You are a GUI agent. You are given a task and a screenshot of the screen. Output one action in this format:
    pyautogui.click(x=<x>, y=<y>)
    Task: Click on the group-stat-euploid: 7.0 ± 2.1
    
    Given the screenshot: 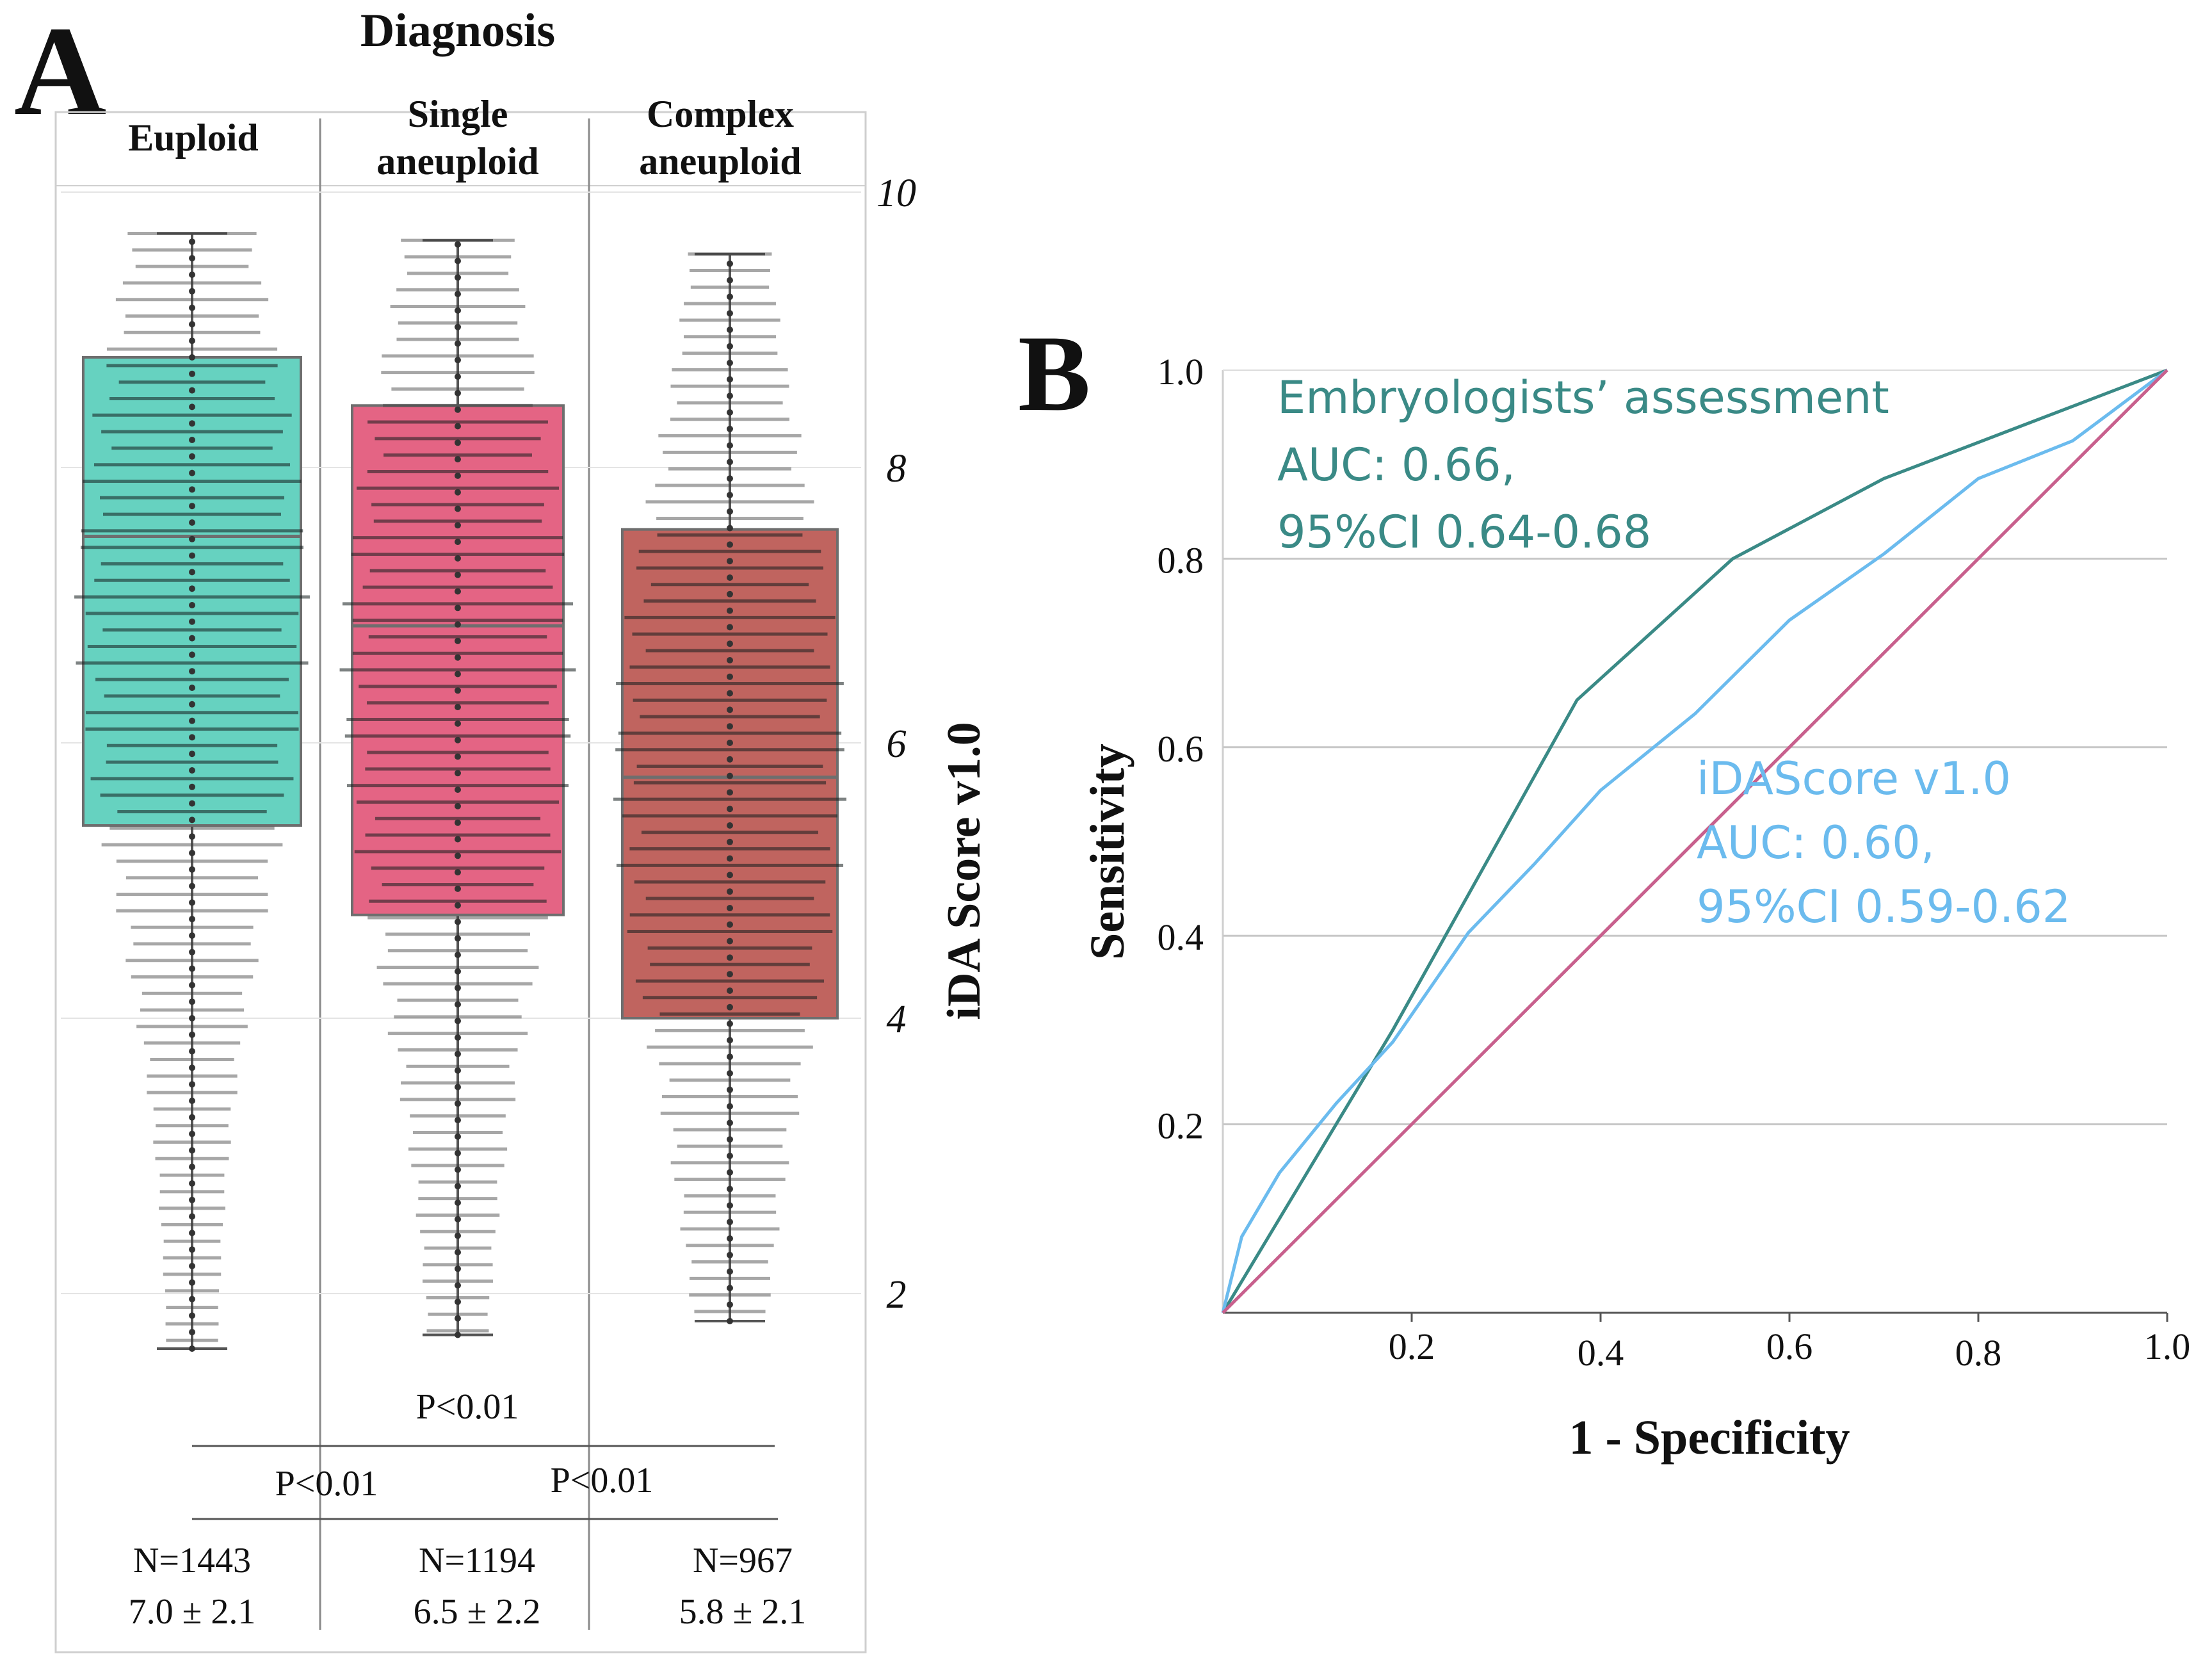 What is the action you would take?
    pyautogui.click(x=192, y=1612)
    